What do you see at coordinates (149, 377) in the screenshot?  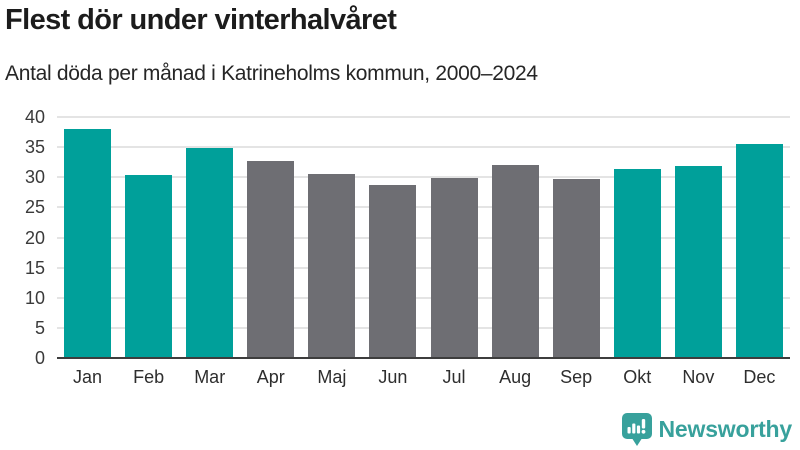 I see `x-tick-label-feb: Feb` at bounding box center [149, 377].